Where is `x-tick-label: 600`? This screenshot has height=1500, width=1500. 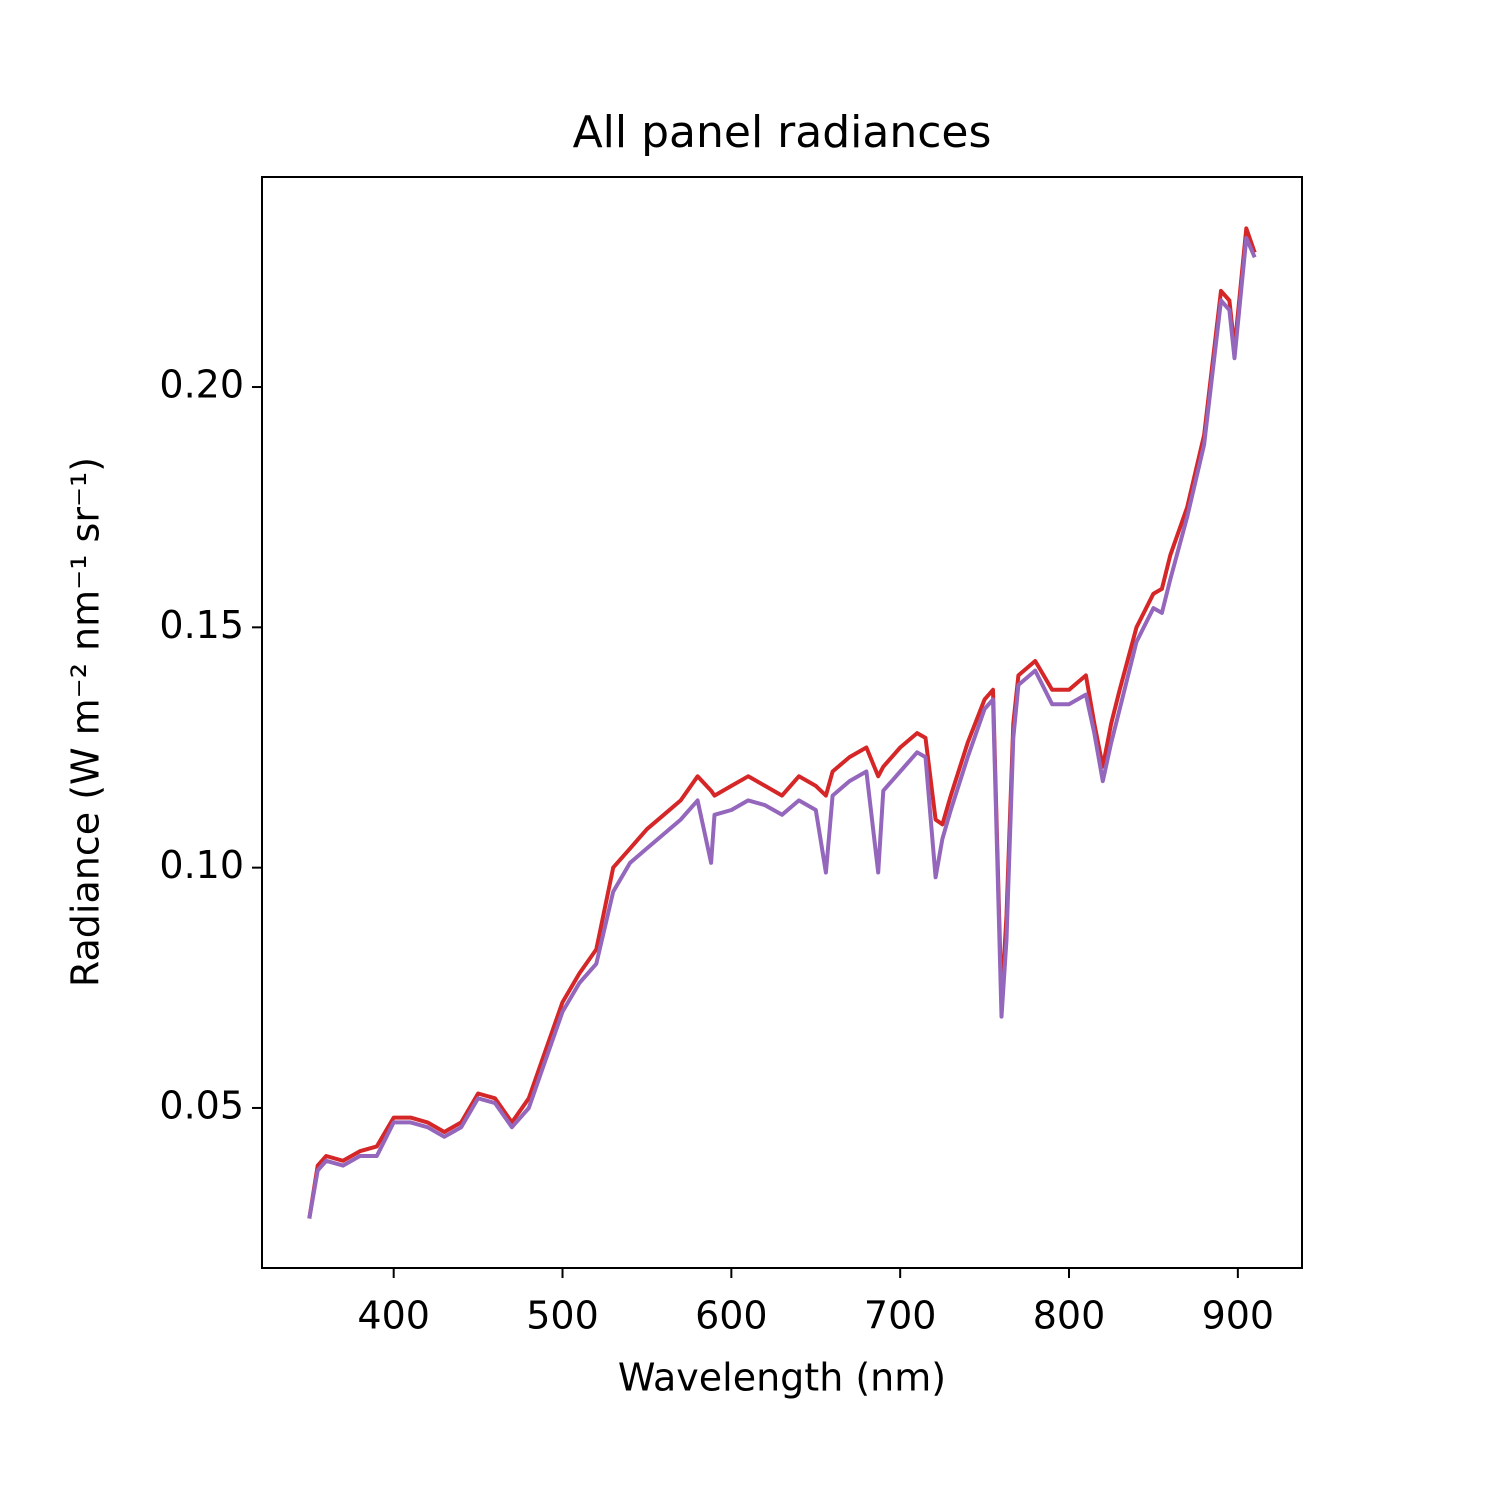 x-tick-label: 600 is located at coordinates (731, 1316).